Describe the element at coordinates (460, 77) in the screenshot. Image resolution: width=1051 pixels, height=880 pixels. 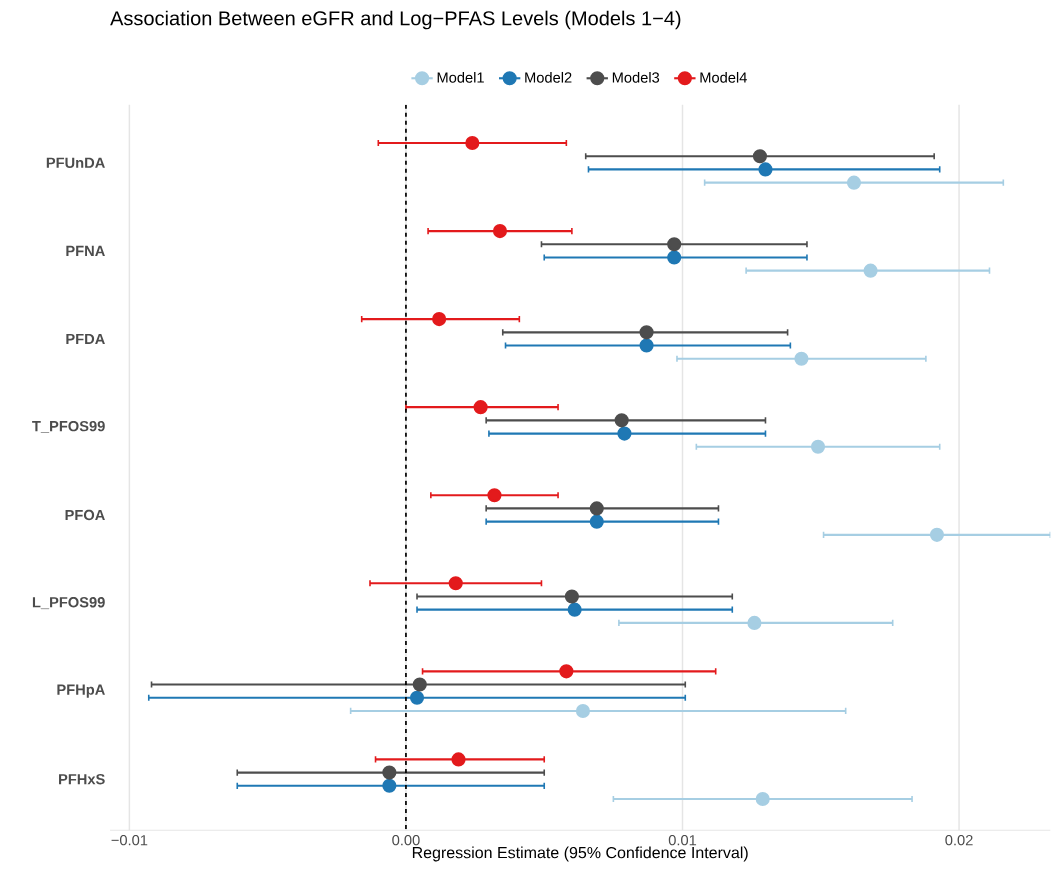
I see `legend-label: Model1` at that location.